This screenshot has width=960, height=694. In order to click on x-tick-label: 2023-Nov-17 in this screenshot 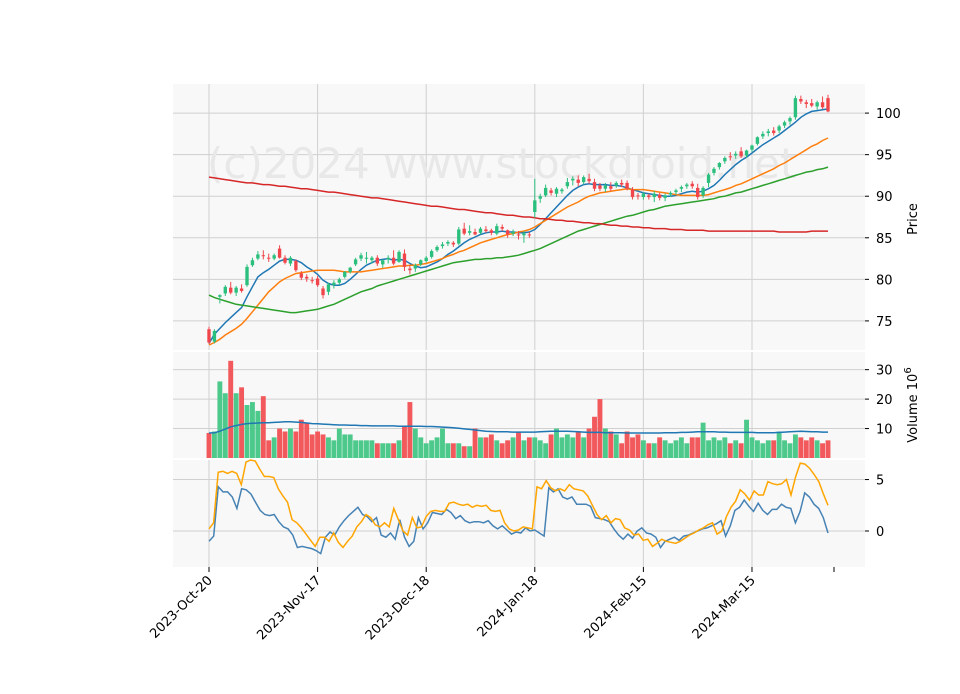, I will do `click(289, 608)`.